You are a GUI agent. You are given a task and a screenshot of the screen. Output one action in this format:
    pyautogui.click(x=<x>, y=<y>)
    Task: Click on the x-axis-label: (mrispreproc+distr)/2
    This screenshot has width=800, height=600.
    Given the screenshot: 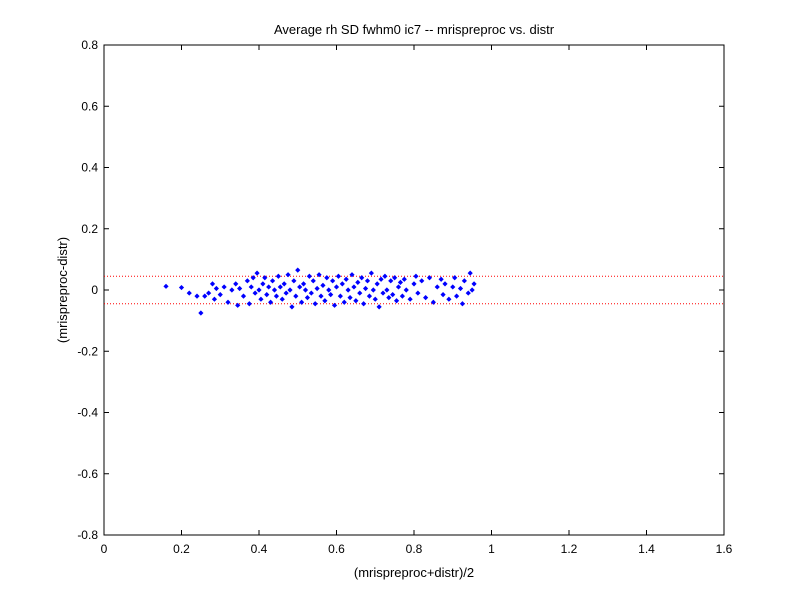 What is the action you would take?
    pyautogui.click(x=414, y=572)
    